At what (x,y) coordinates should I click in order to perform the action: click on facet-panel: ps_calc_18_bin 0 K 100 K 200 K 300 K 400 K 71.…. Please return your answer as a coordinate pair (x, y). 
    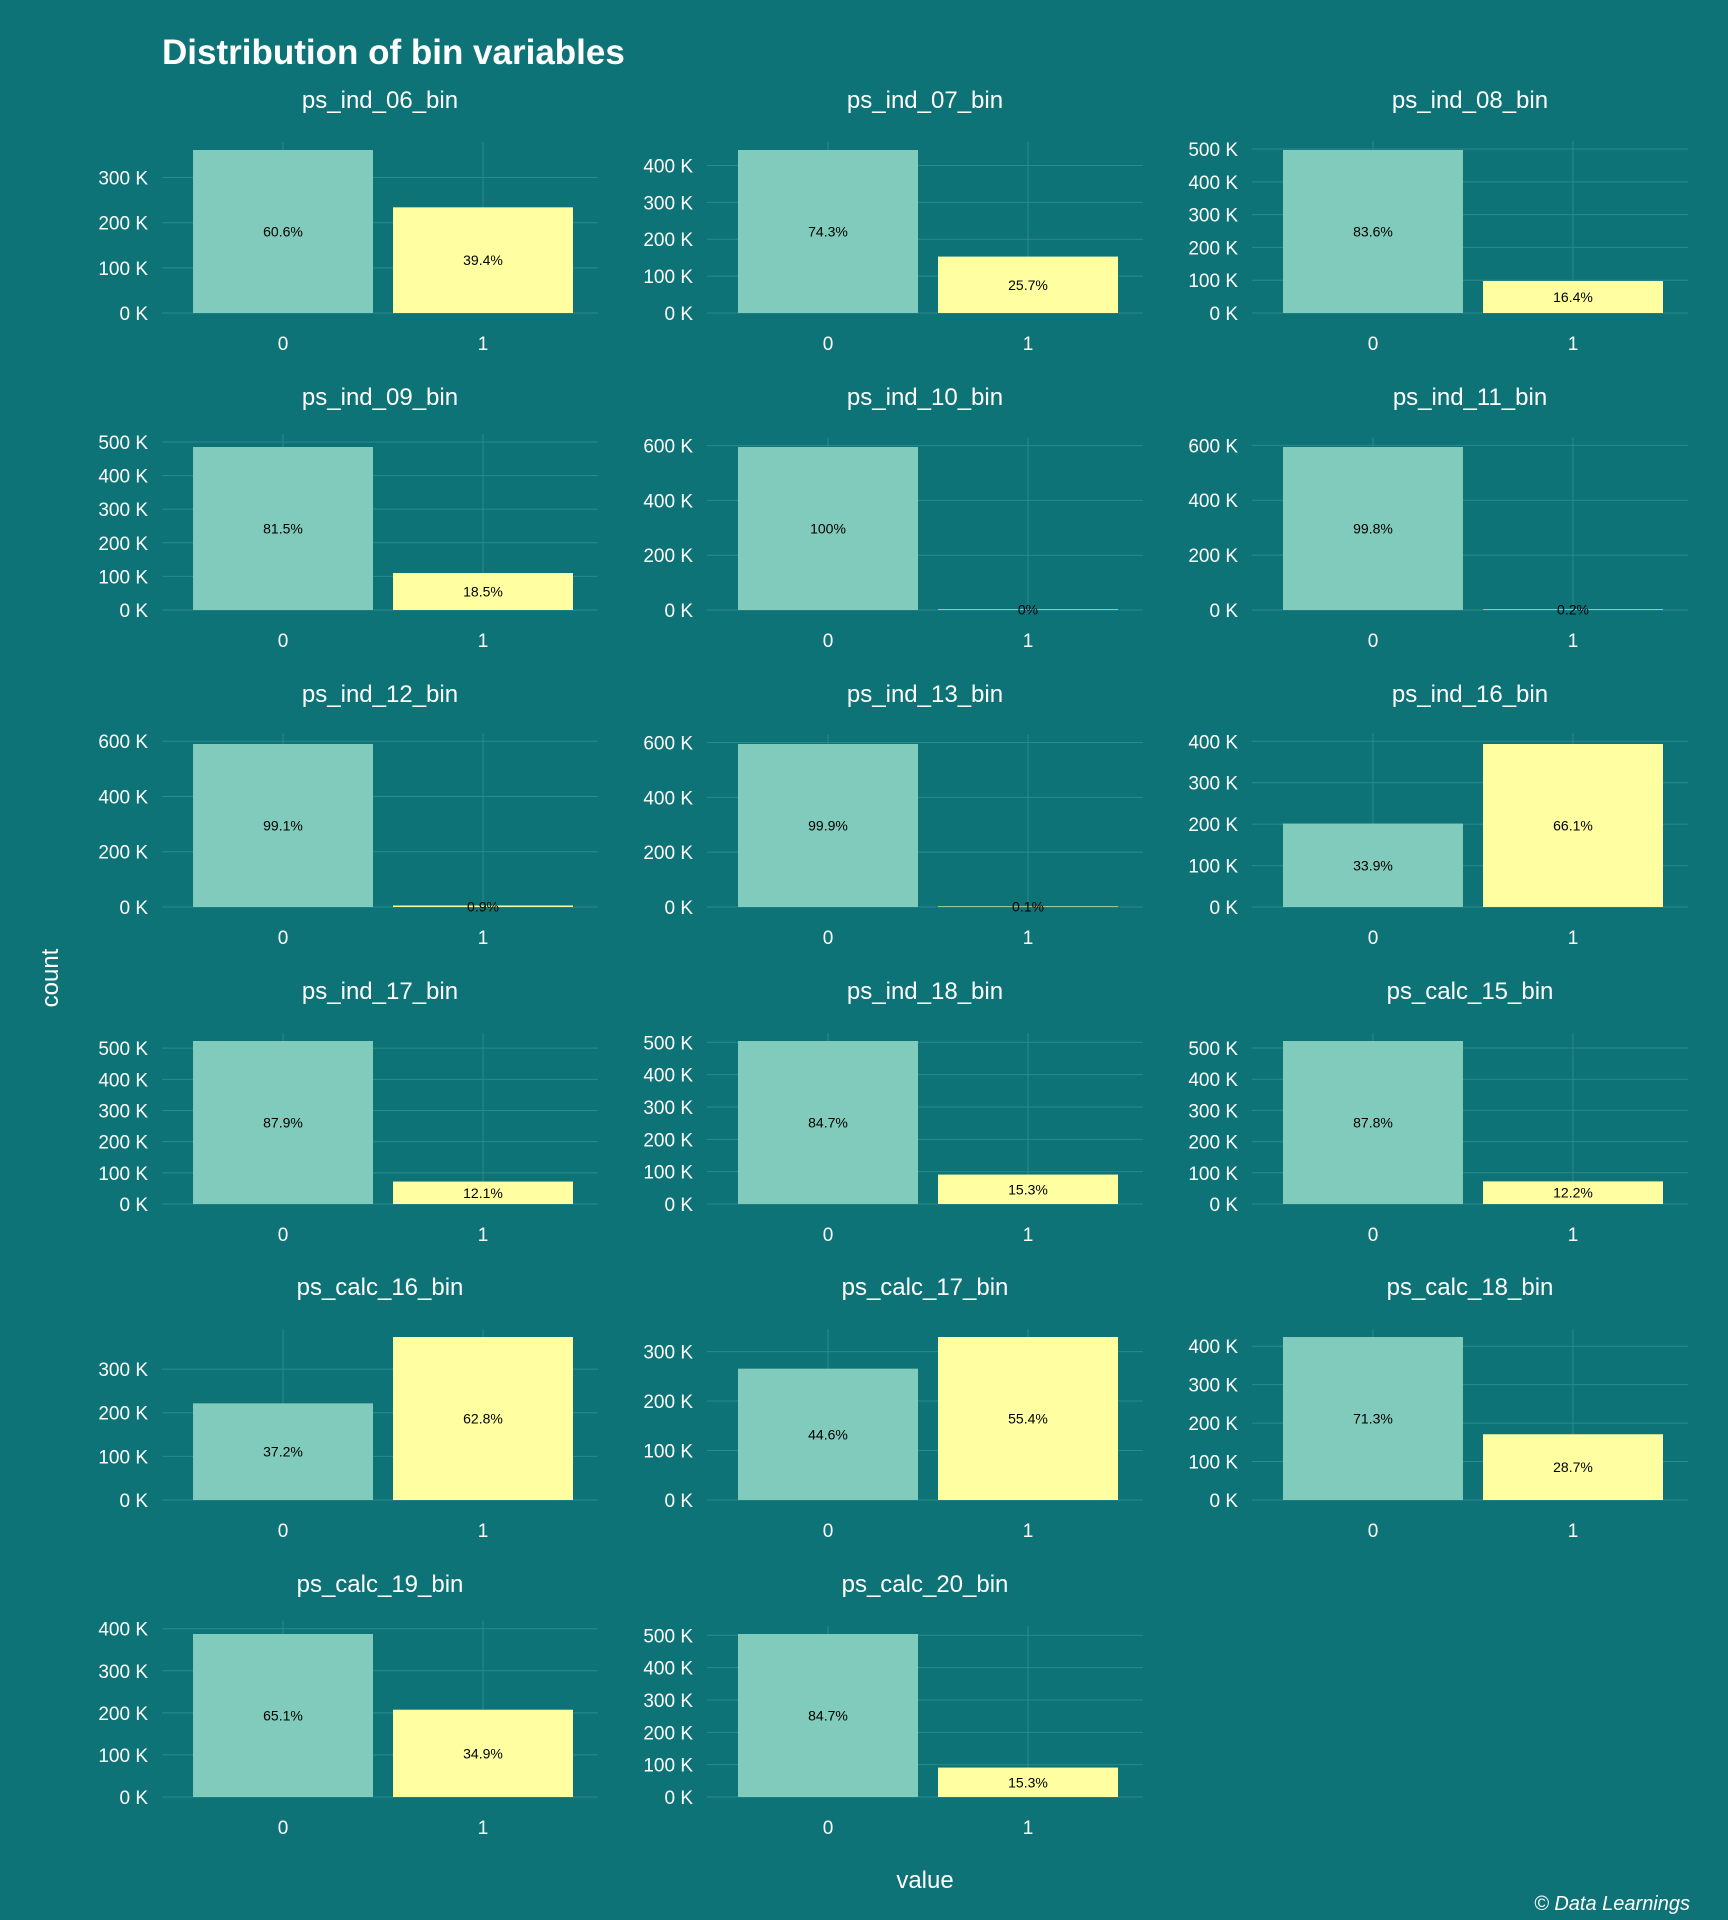
    Looking at the image, I should click on (1438, 1408).